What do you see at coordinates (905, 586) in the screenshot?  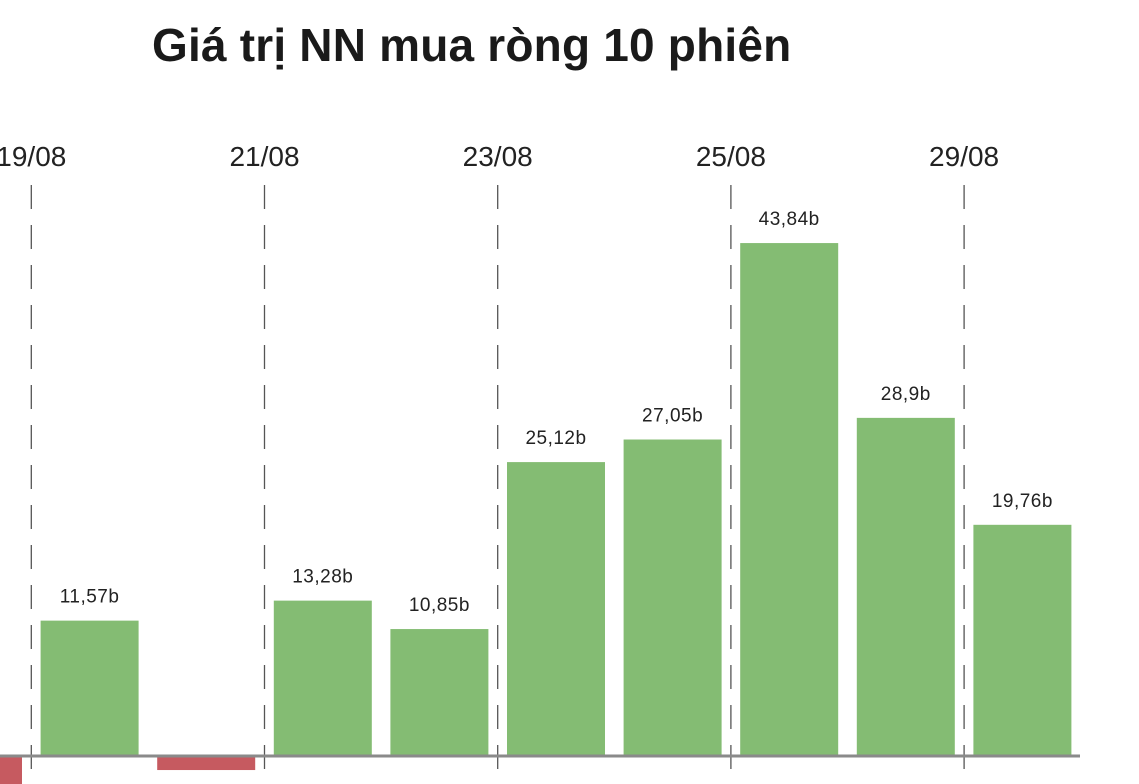 I see `bar-29/08` at bounding box center [905, 586].